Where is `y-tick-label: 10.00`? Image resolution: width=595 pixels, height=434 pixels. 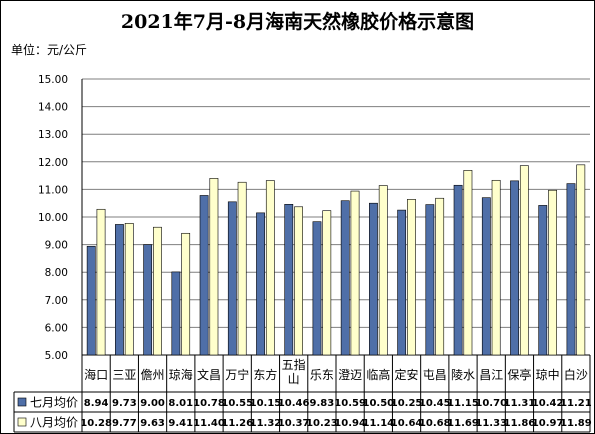
y-tick-label: 10.00 is located at coordinates (53, 218).